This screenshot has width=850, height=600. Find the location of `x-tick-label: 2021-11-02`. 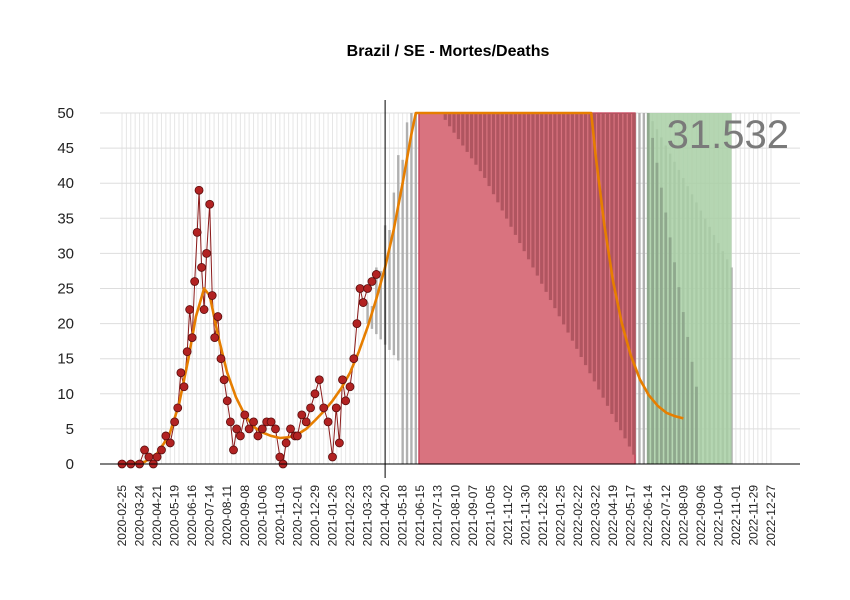

x-tick-label: 2021-11-02 is located at coordinates (508, 515).